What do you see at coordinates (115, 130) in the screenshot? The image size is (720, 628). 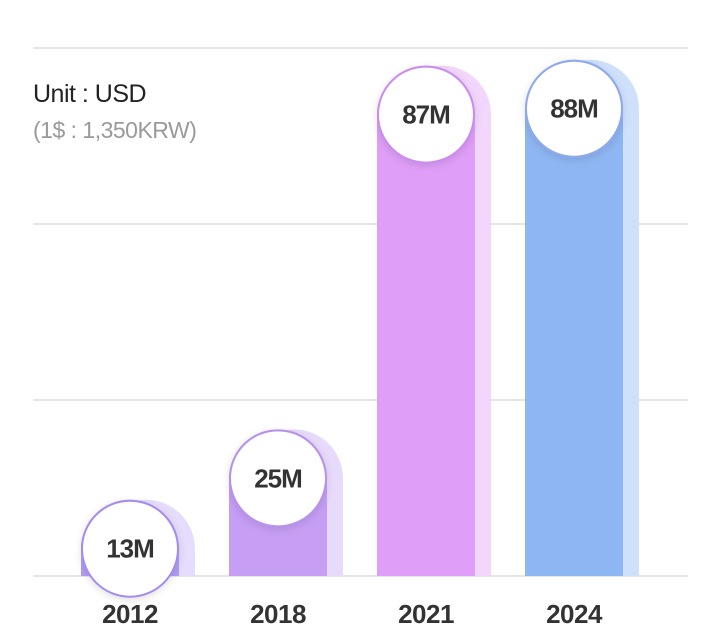 I see `exchange-rate-note: (1$ : 1,350KRW)` at bounding box center [115, 130].